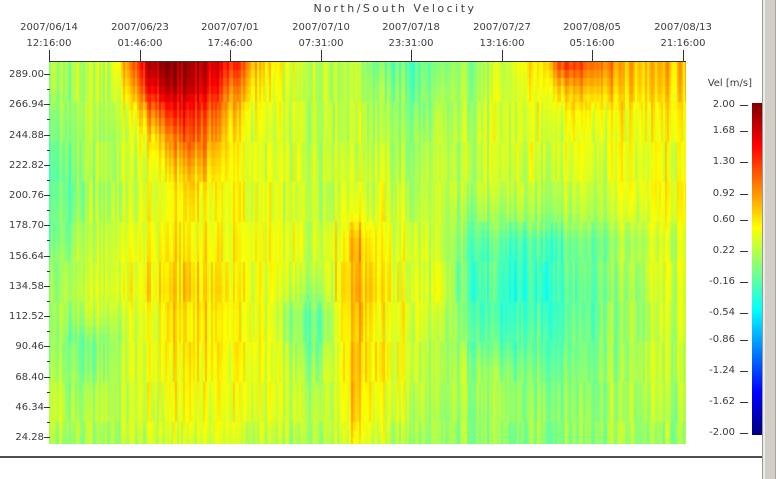 The width and height of the screenshot is (776, 479). Describe the element at coordinates (140, 27) in the screenshot. I see `x-tick-date: 2007/06/23` at that location.